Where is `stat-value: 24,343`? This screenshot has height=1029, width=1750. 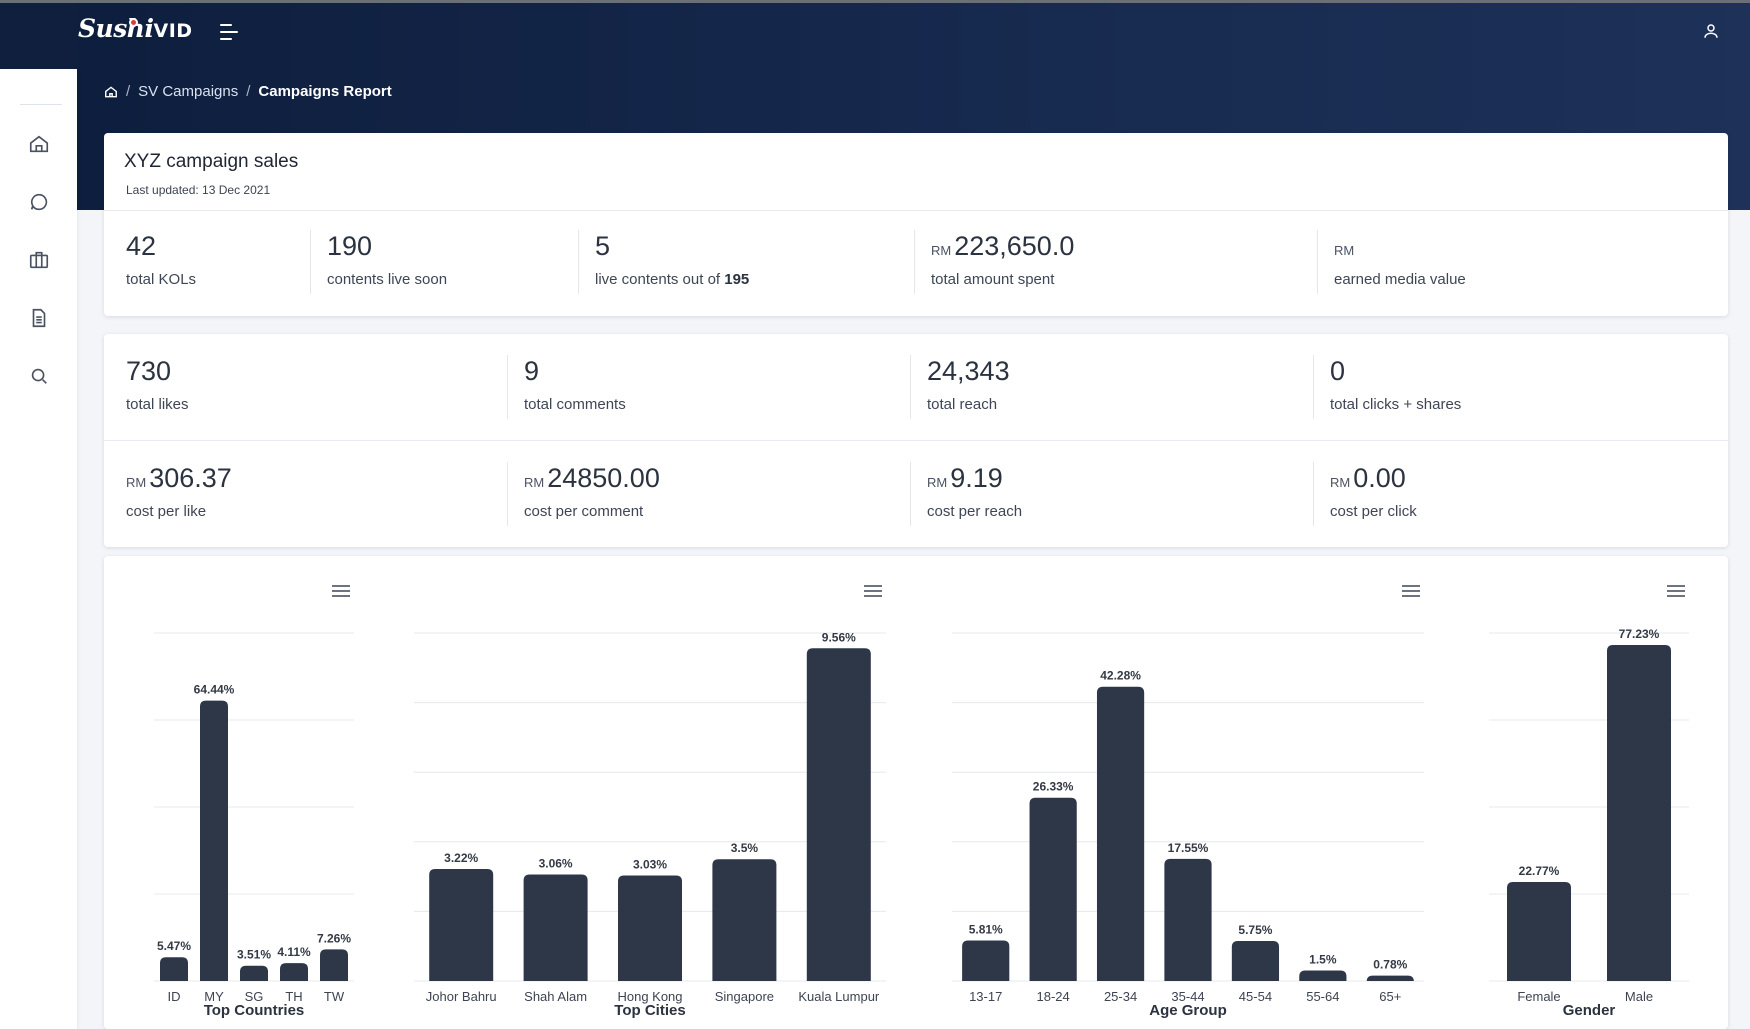
stat-value: 24,343 is located at coordinates (968, 371).